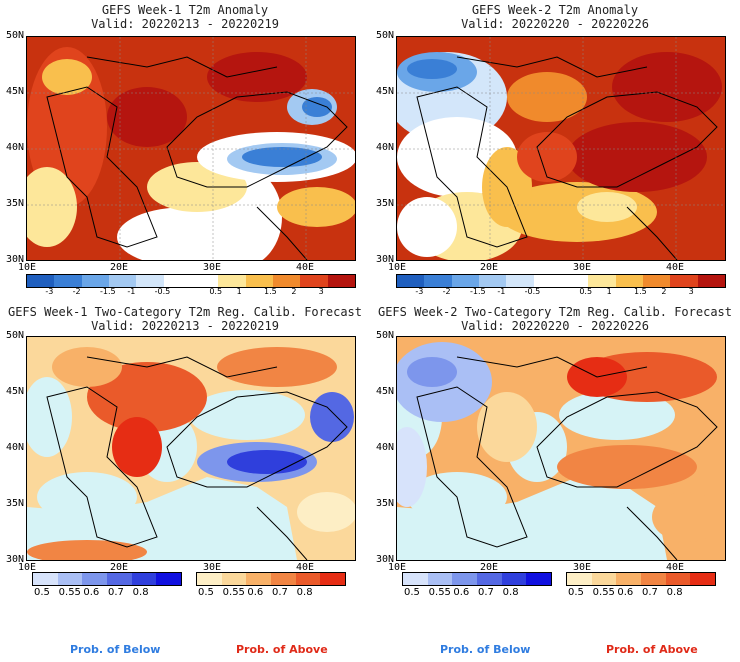 The height and width of the screenshot is (662, 740). What do you see at coordinates (555, 10) in the screenshot?
I see `panel-title: GEFS Week-2 T2m Anomaly` at bounding box center [555, 10].